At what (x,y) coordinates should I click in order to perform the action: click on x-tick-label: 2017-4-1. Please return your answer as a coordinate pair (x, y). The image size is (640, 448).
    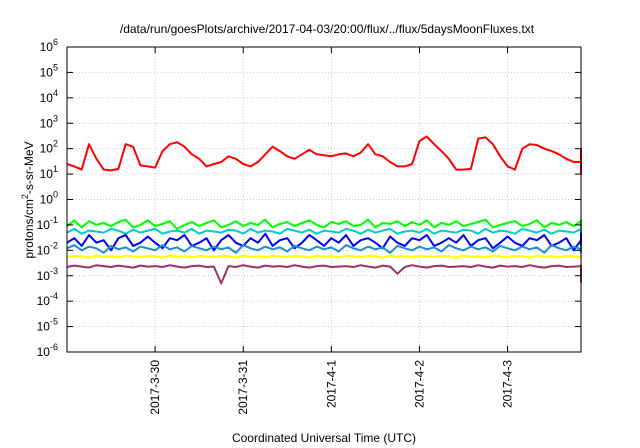
    Looking at the image, I should click on (331, 384).